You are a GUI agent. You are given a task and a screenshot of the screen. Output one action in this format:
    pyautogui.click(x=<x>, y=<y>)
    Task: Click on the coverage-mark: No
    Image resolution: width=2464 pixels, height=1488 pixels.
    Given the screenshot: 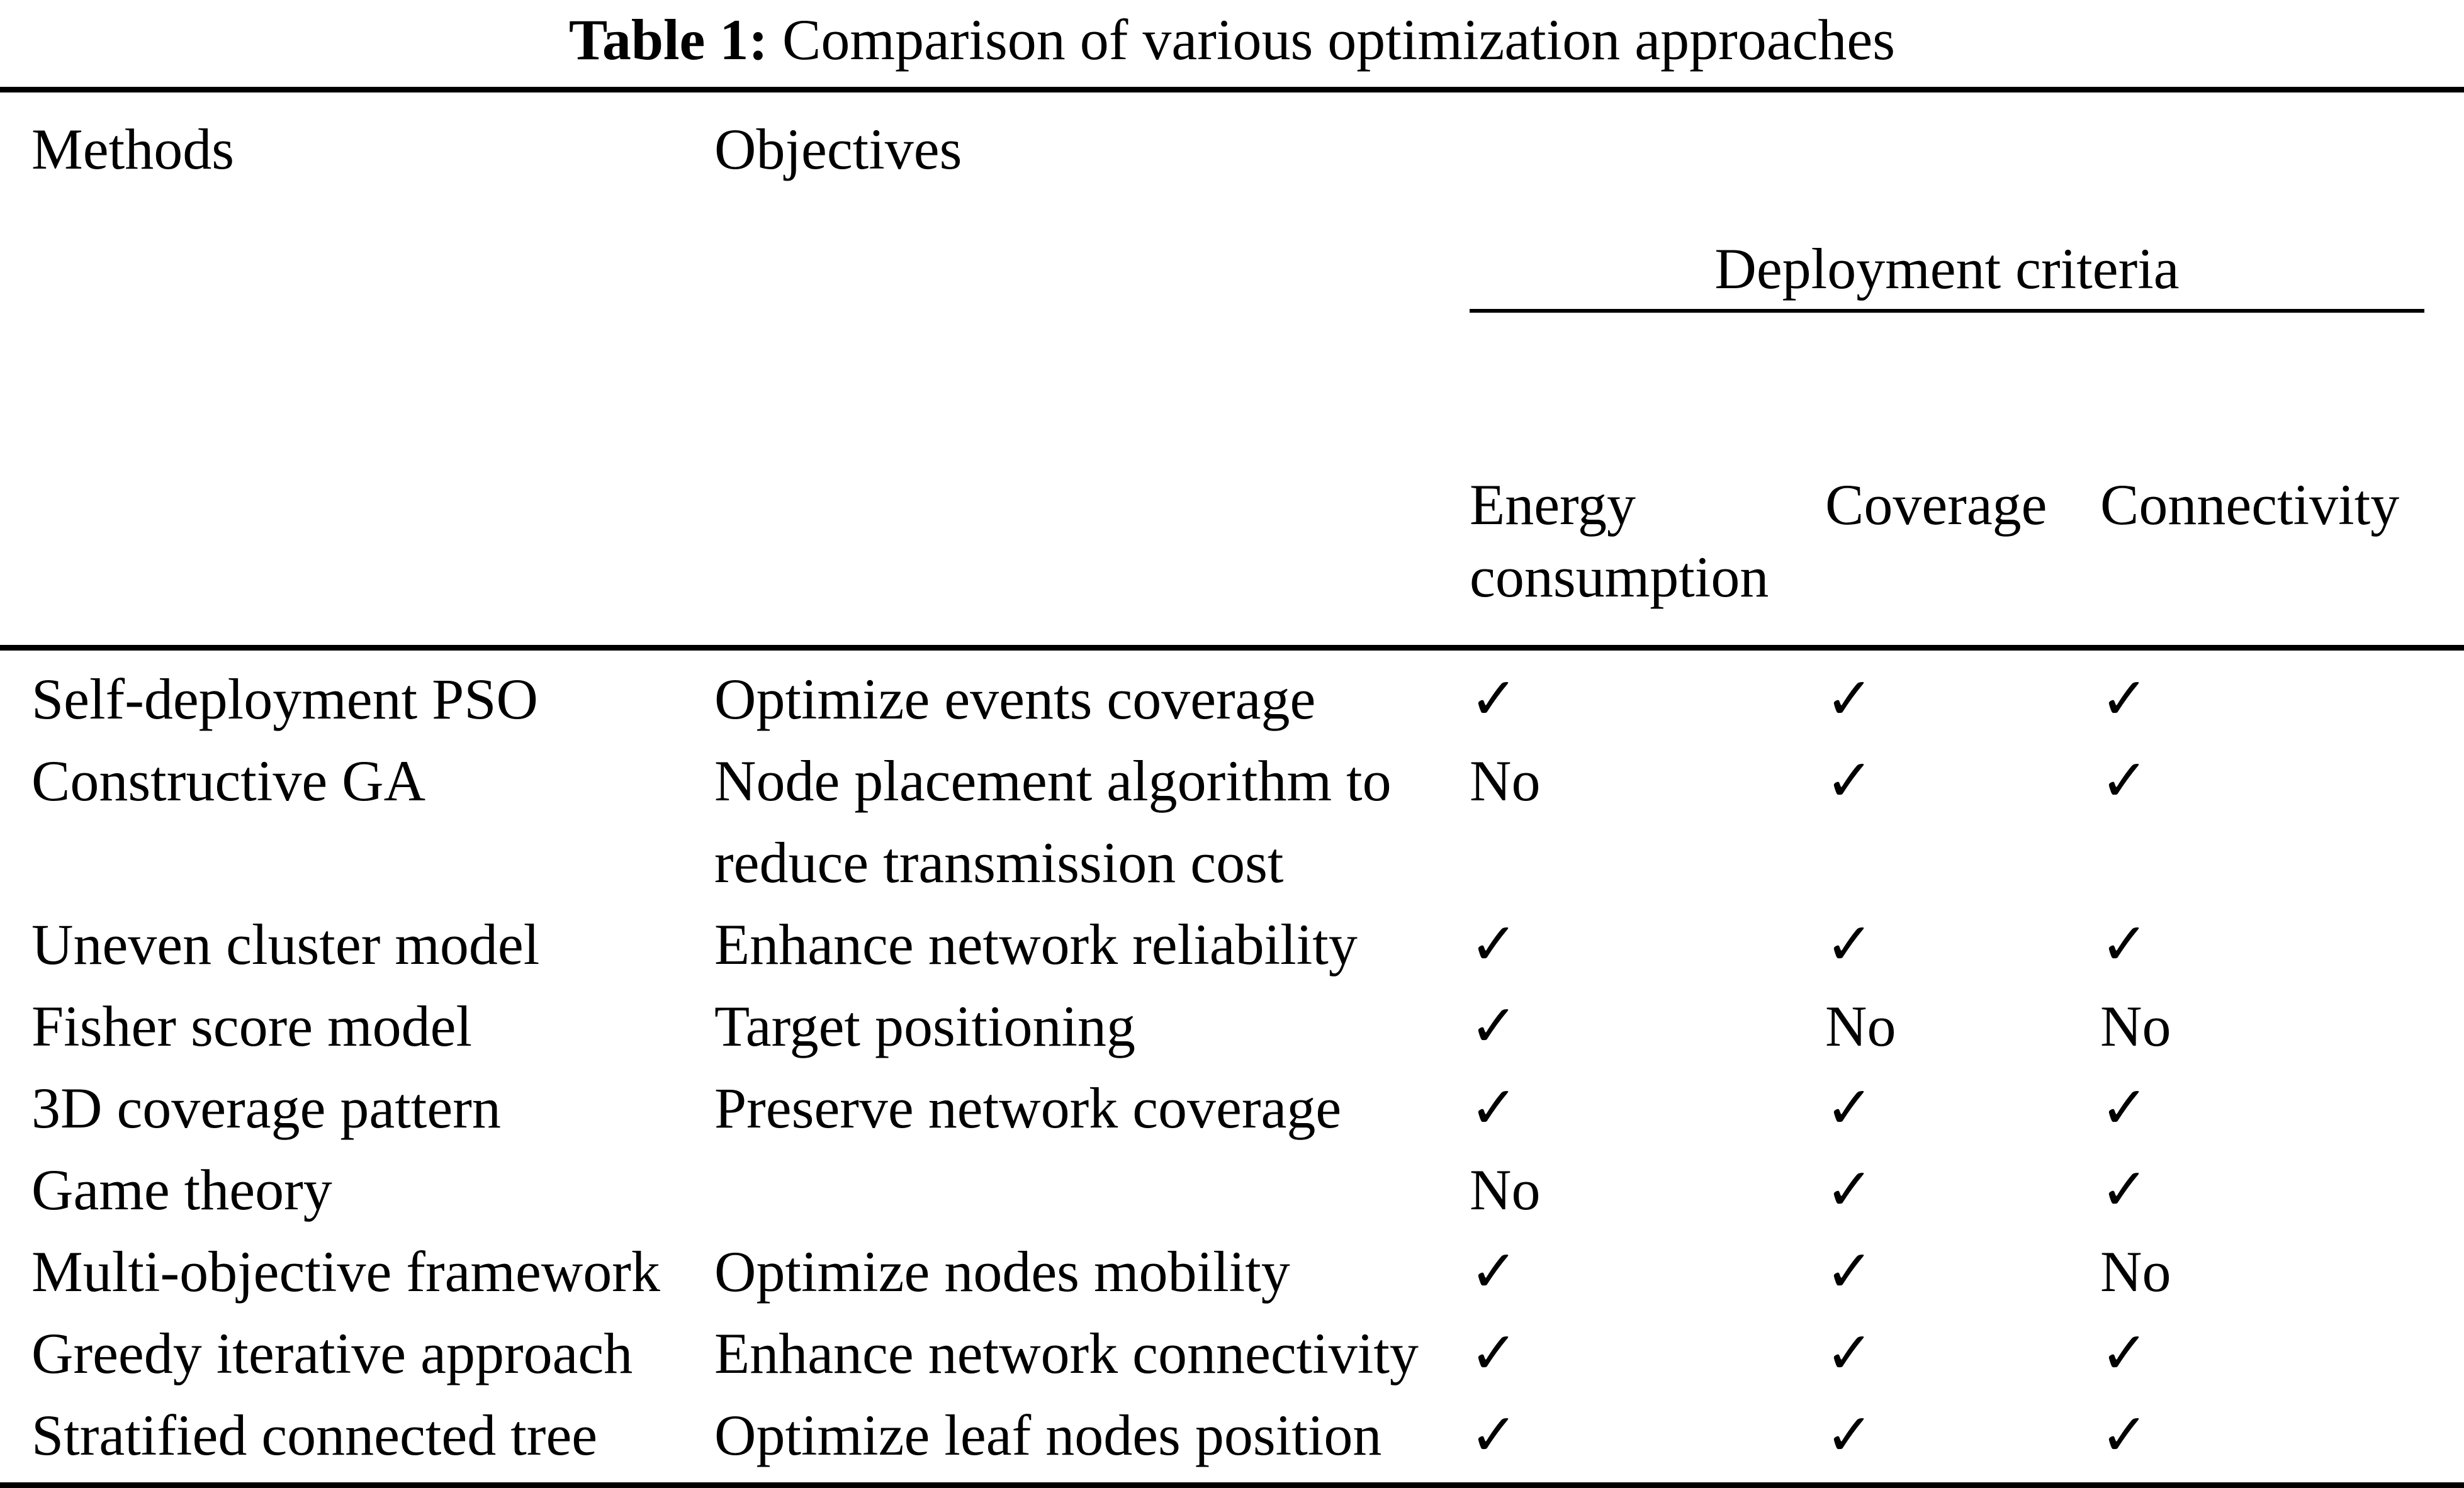 What is the action you would take?
    pyautogui.click(x=1860, y=1026)
    